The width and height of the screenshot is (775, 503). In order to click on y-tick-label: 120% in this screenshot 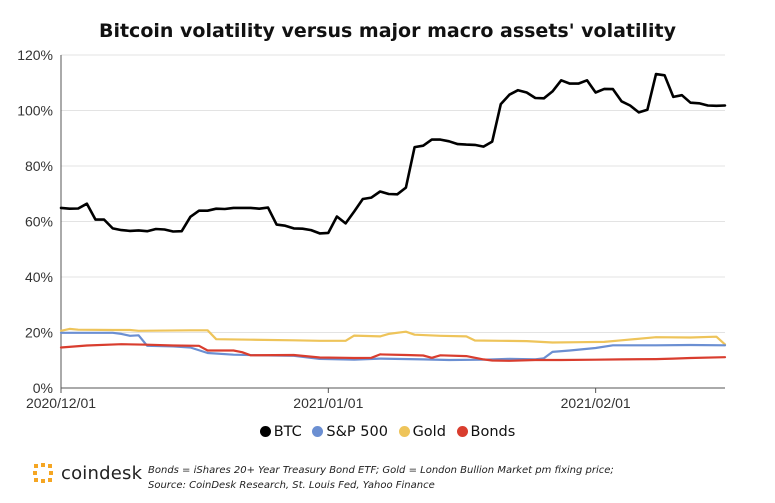, I will do `click(35, 55)`.